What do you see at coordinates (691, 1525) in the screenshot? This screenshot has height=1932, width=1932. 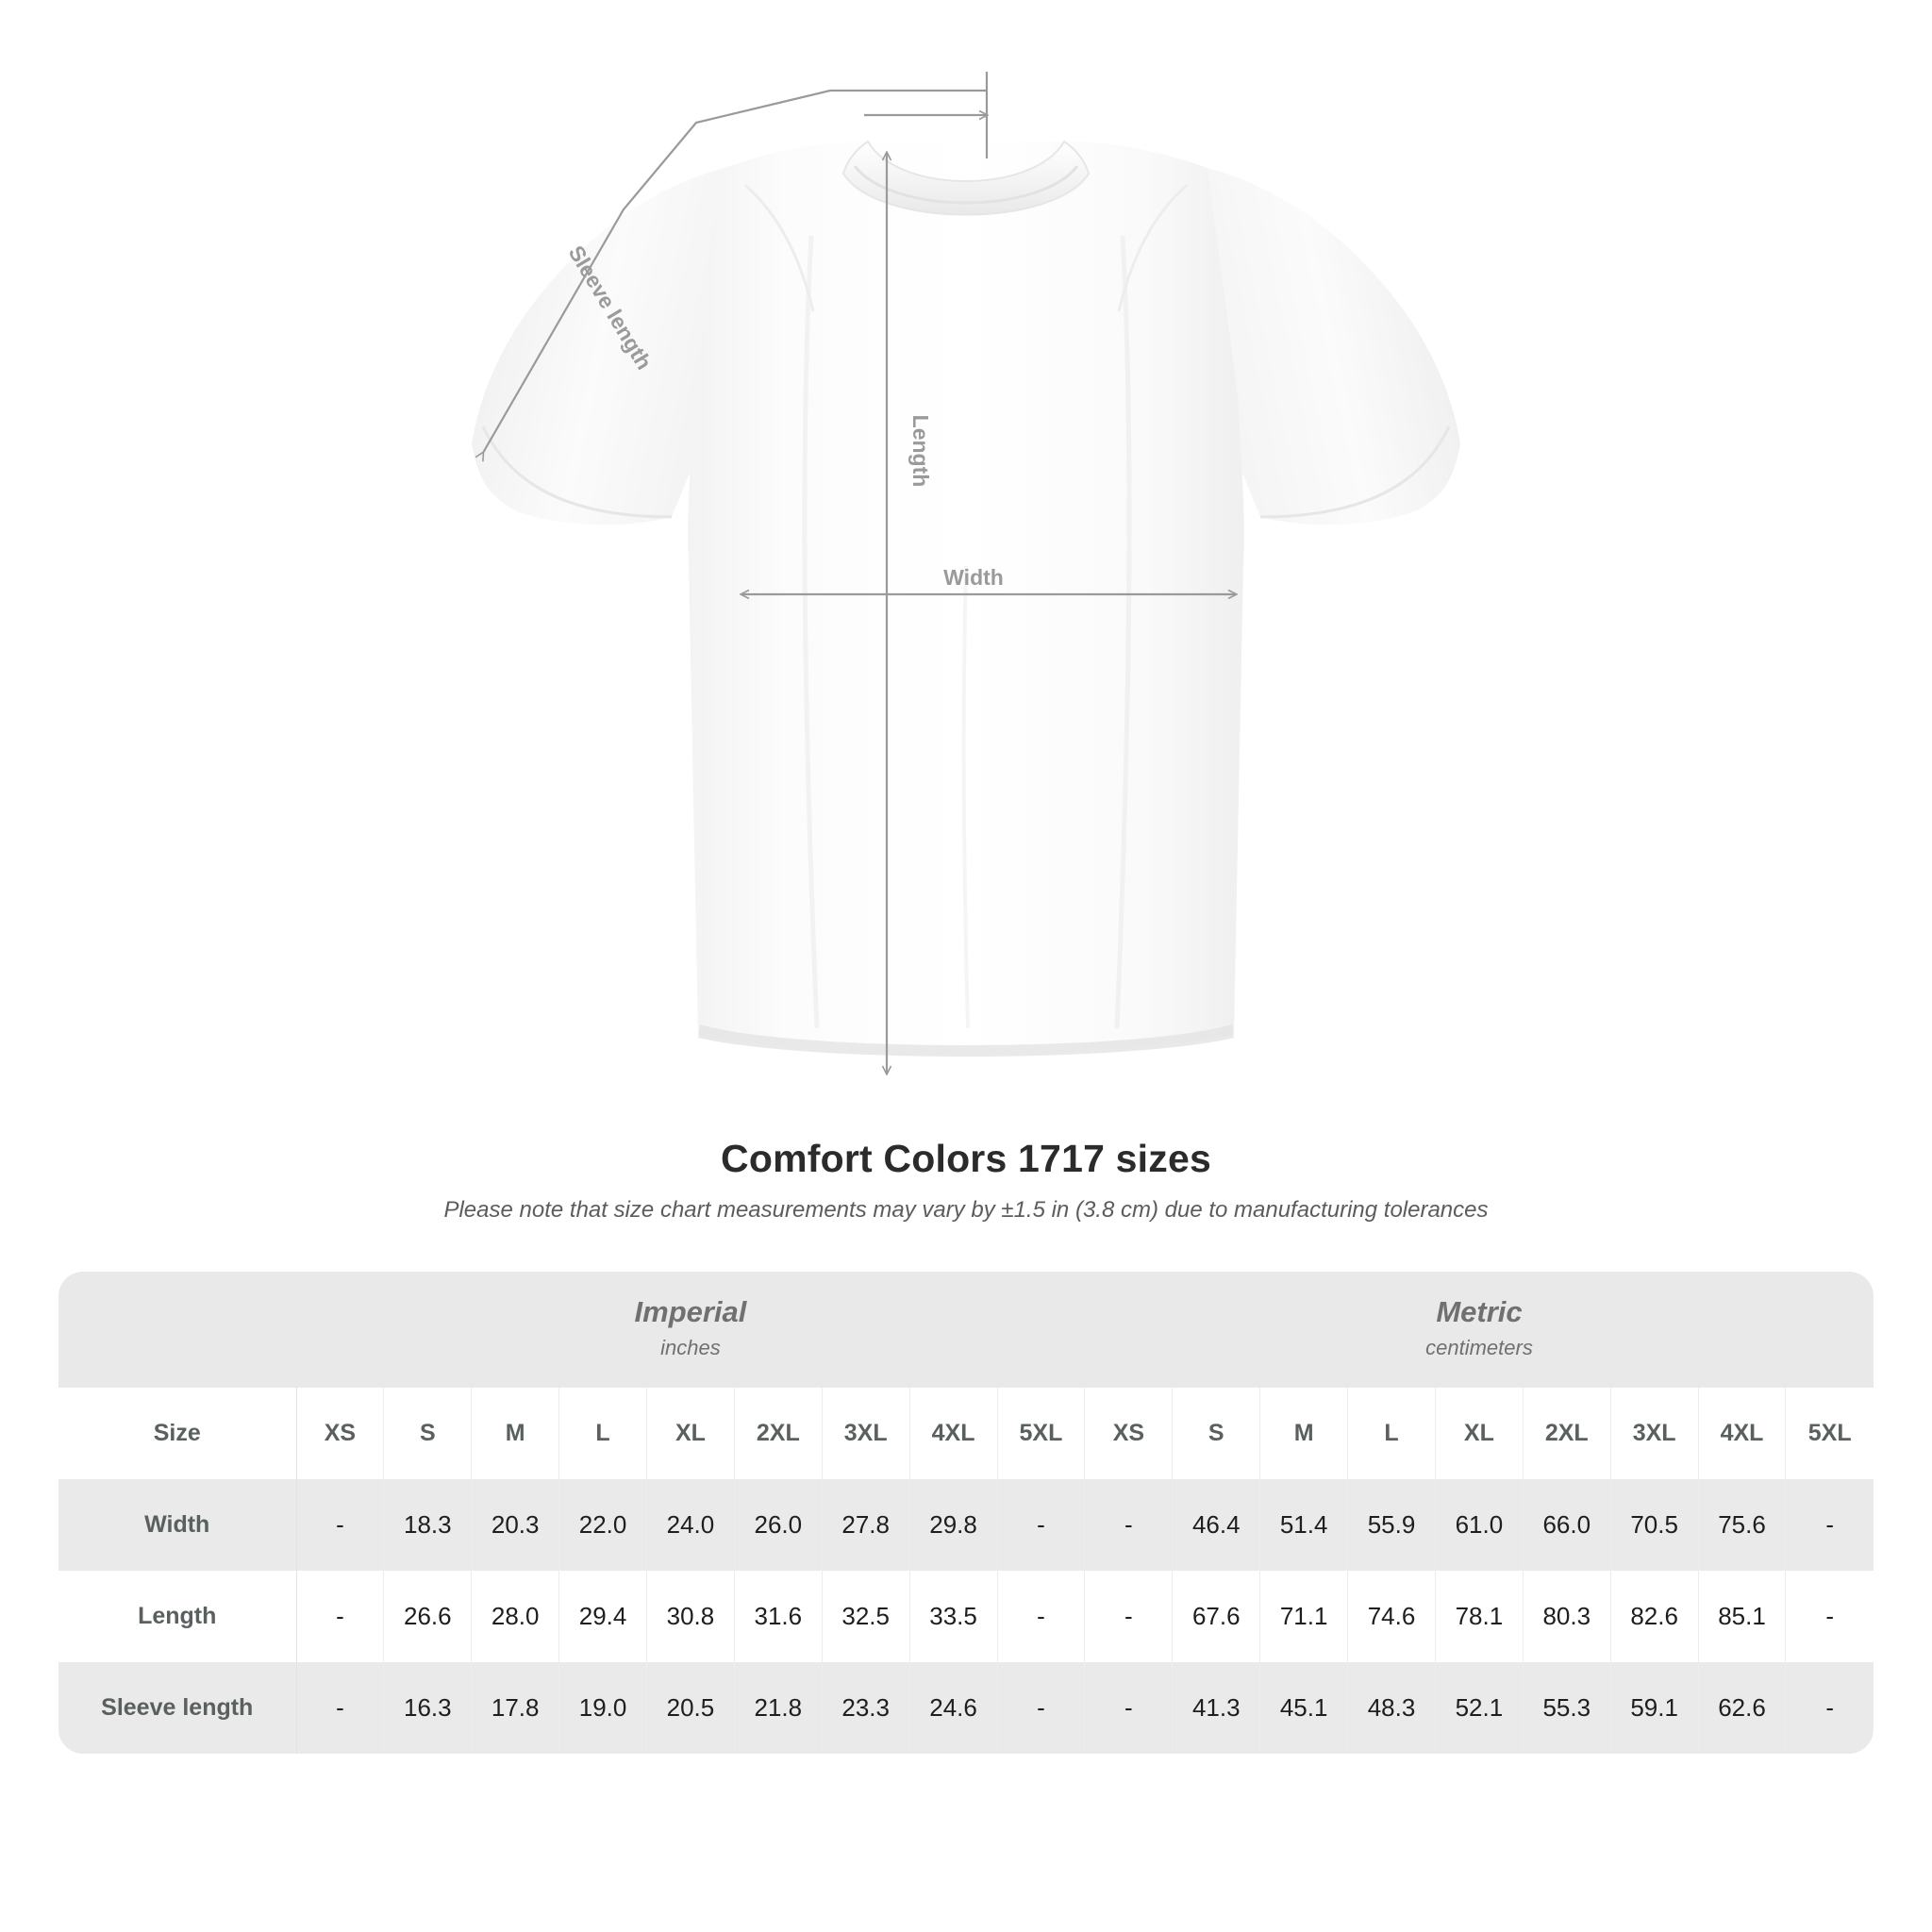 I see `cell-width-imperial-xl: 24.0` at bounding box center [691, 1525].